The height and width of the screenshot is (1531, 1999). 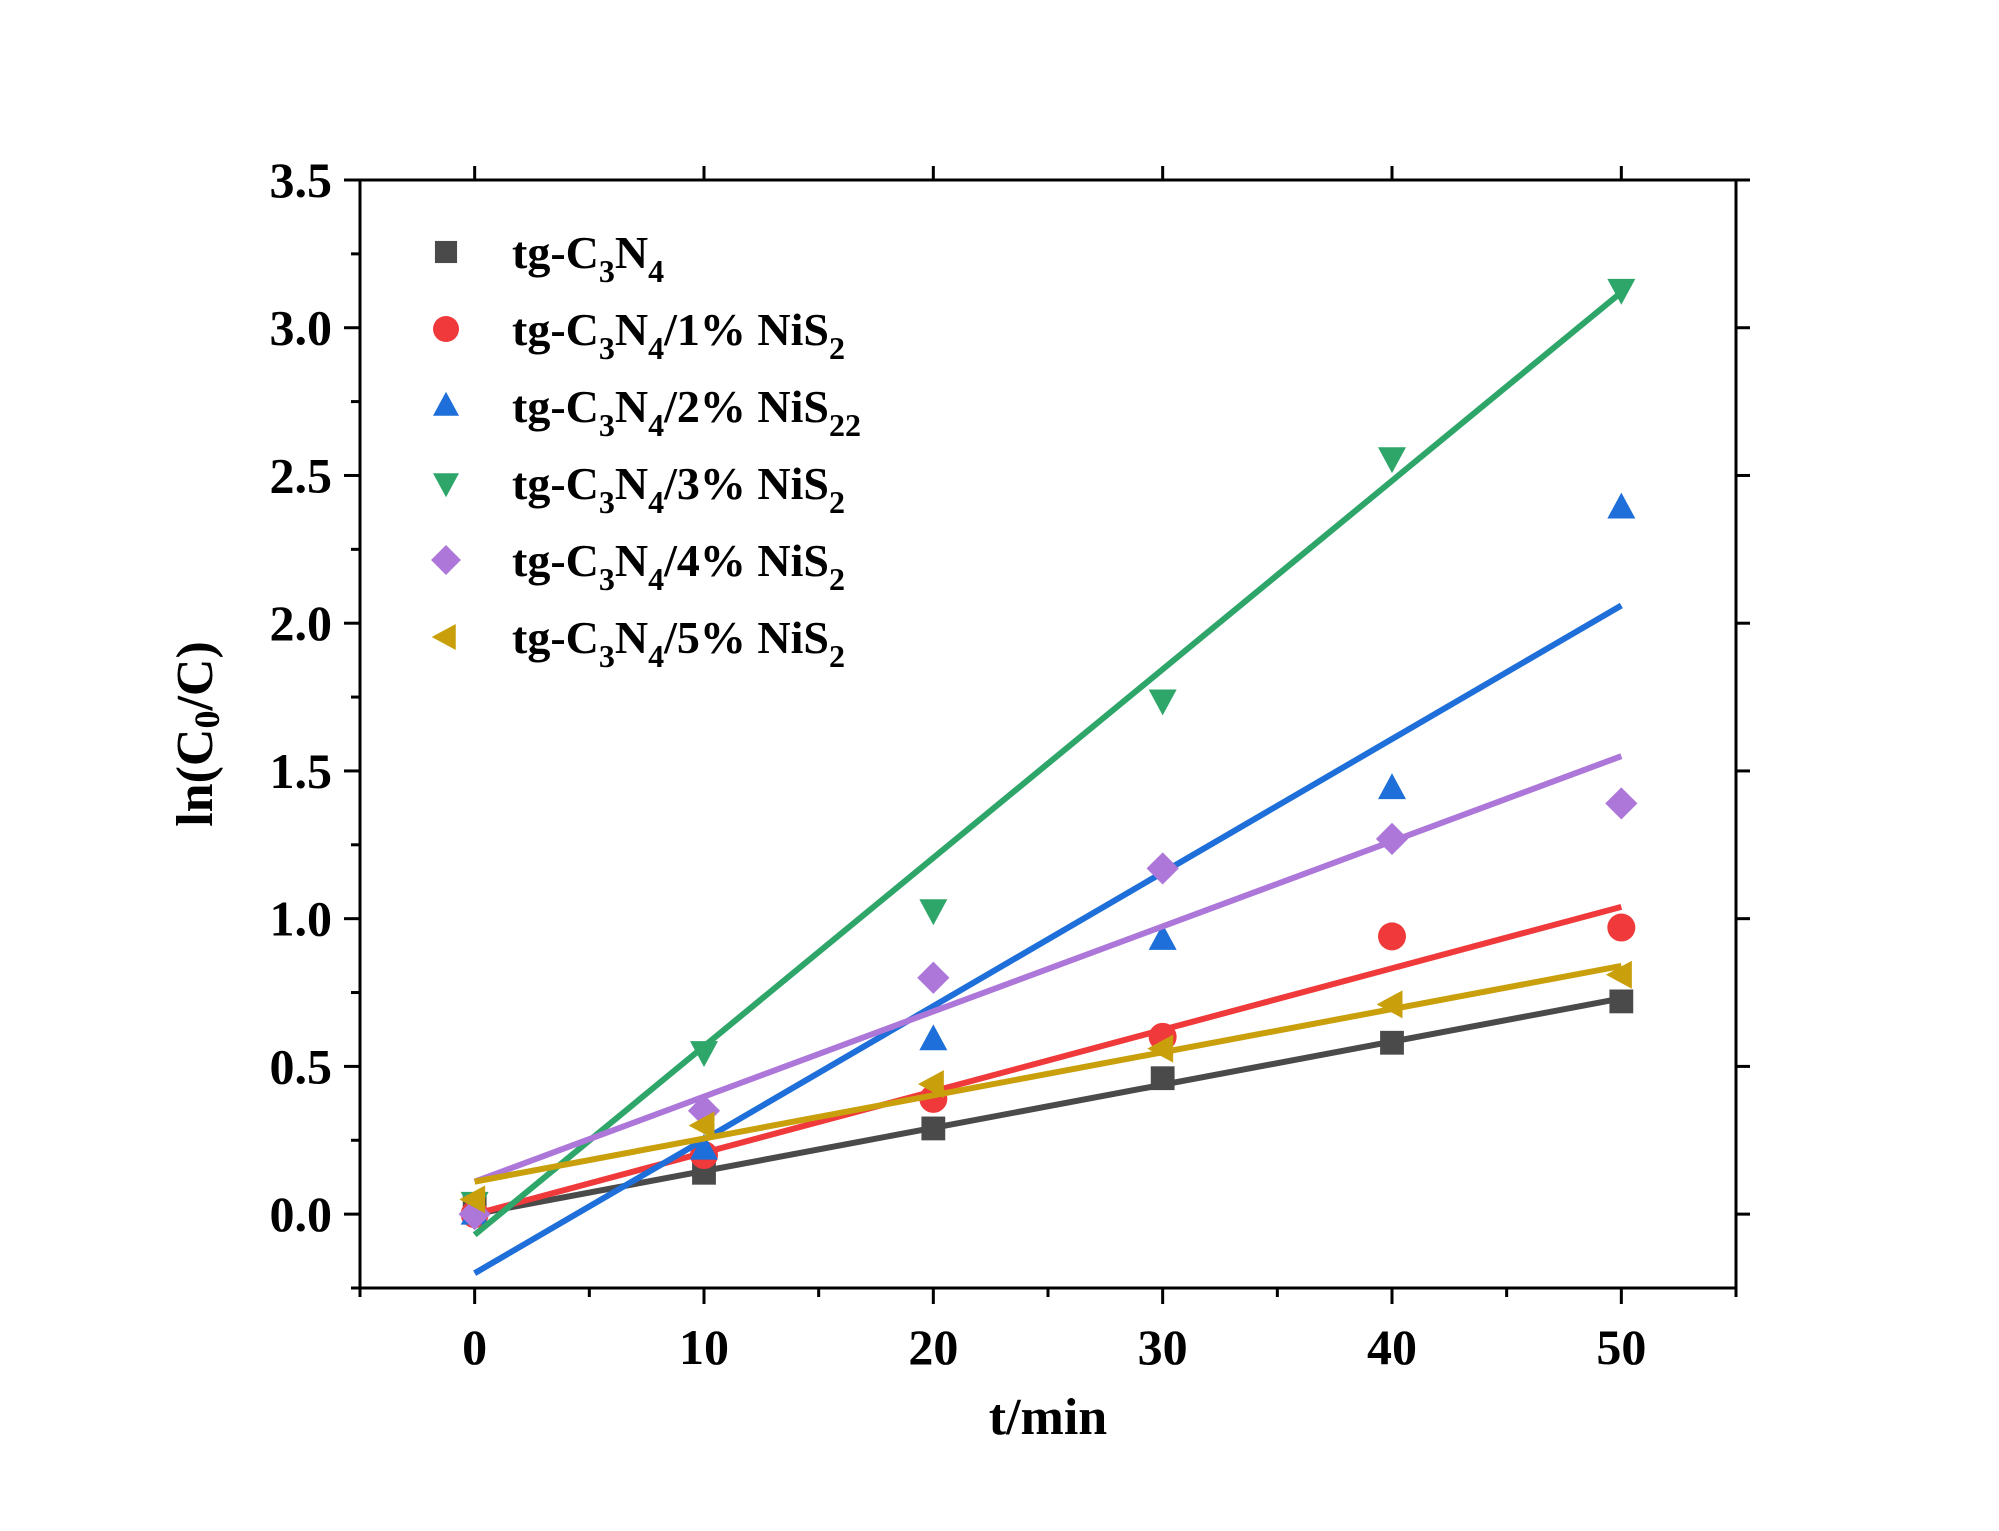 I want to click on y-tick-label: 0.0, so click(x=301, y=1214).